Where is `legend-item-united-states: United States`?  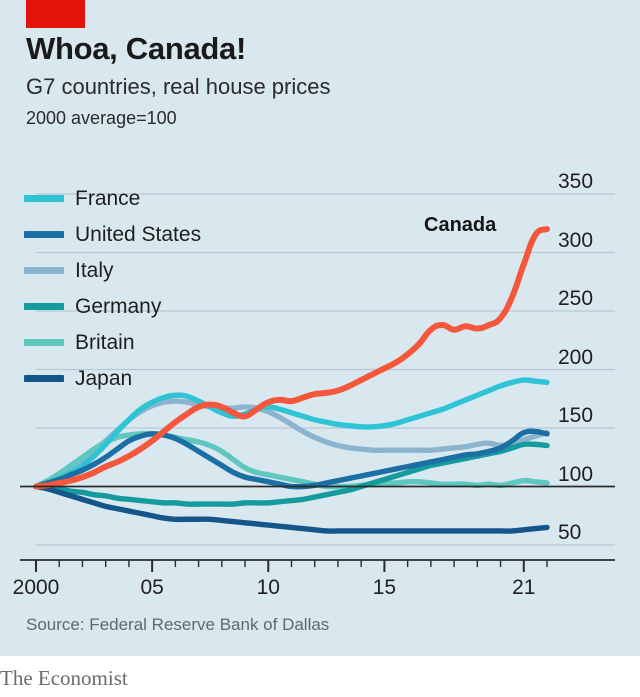
legend-item-united-states: United States is located at coordinates (112, 234).